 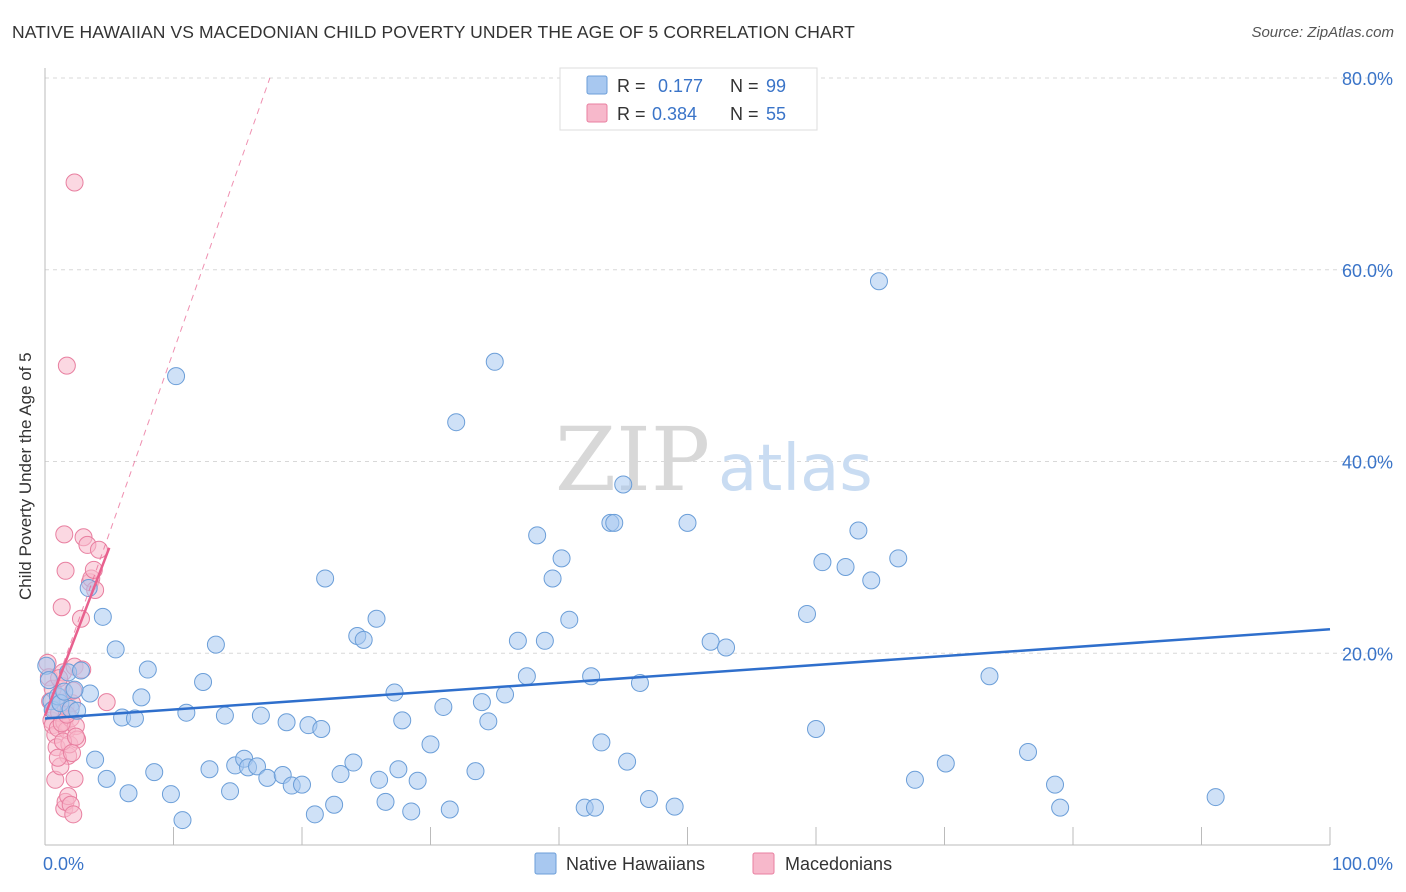 What do you see at coordinates (795, 469) in the screenshot?
I see `watermark-atlas: atlas` at bounding box center [795, 469].